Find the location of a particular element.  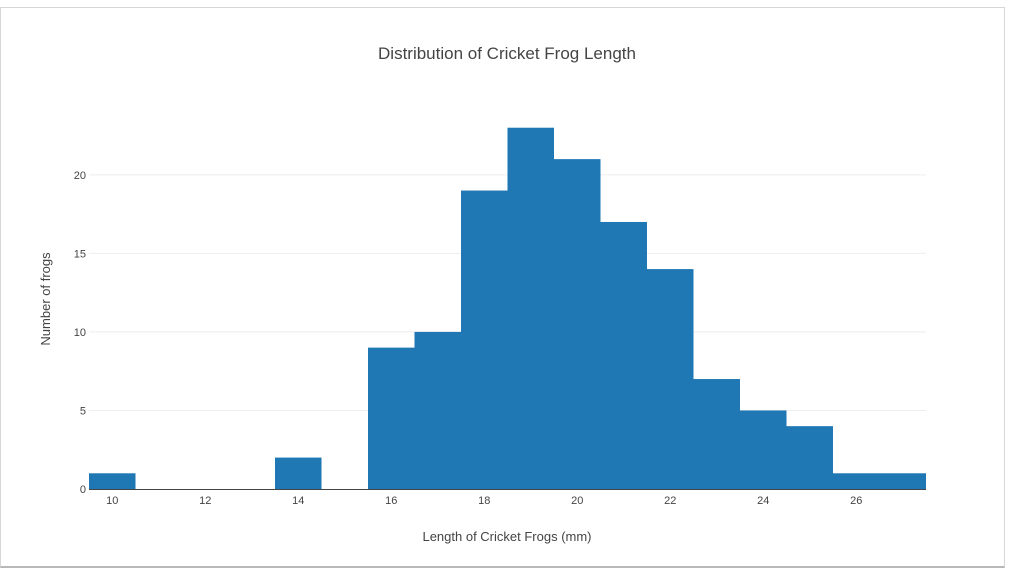

y-axis-label: Number of frogs is located at coordinates (45, 299).